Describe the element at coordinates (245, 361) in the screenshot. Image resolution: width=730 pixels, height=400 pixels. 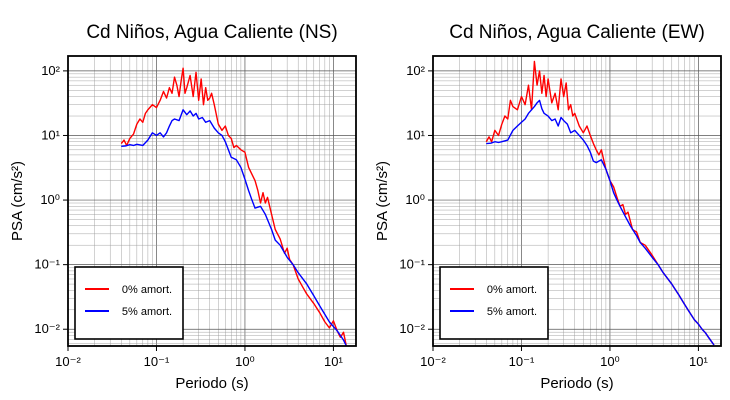
I see `chart-1-x-tick-label: 10⁰` at that location.